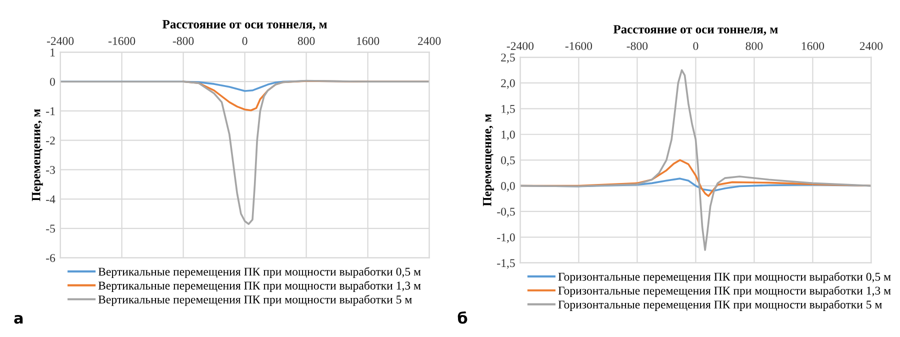 This screenshot has height=337, width=900. What do you see at coordinates (724, 278) in the screenshot?
I see `legend-label: Горизонтальные перемещения ПК при мощности выработки 0,5 м` at bounding box center [724, 278].